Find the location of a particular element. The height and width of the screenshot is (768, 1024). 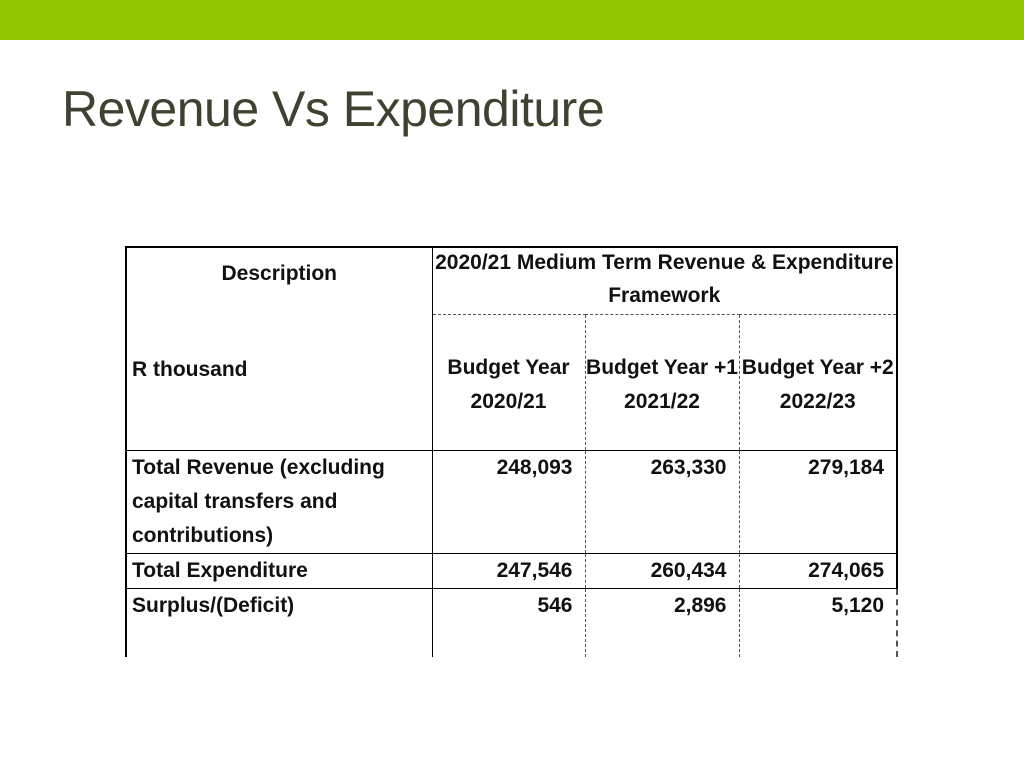

column-header-cell: Budget Year 2020/21 is located at coordinates (509, 382).